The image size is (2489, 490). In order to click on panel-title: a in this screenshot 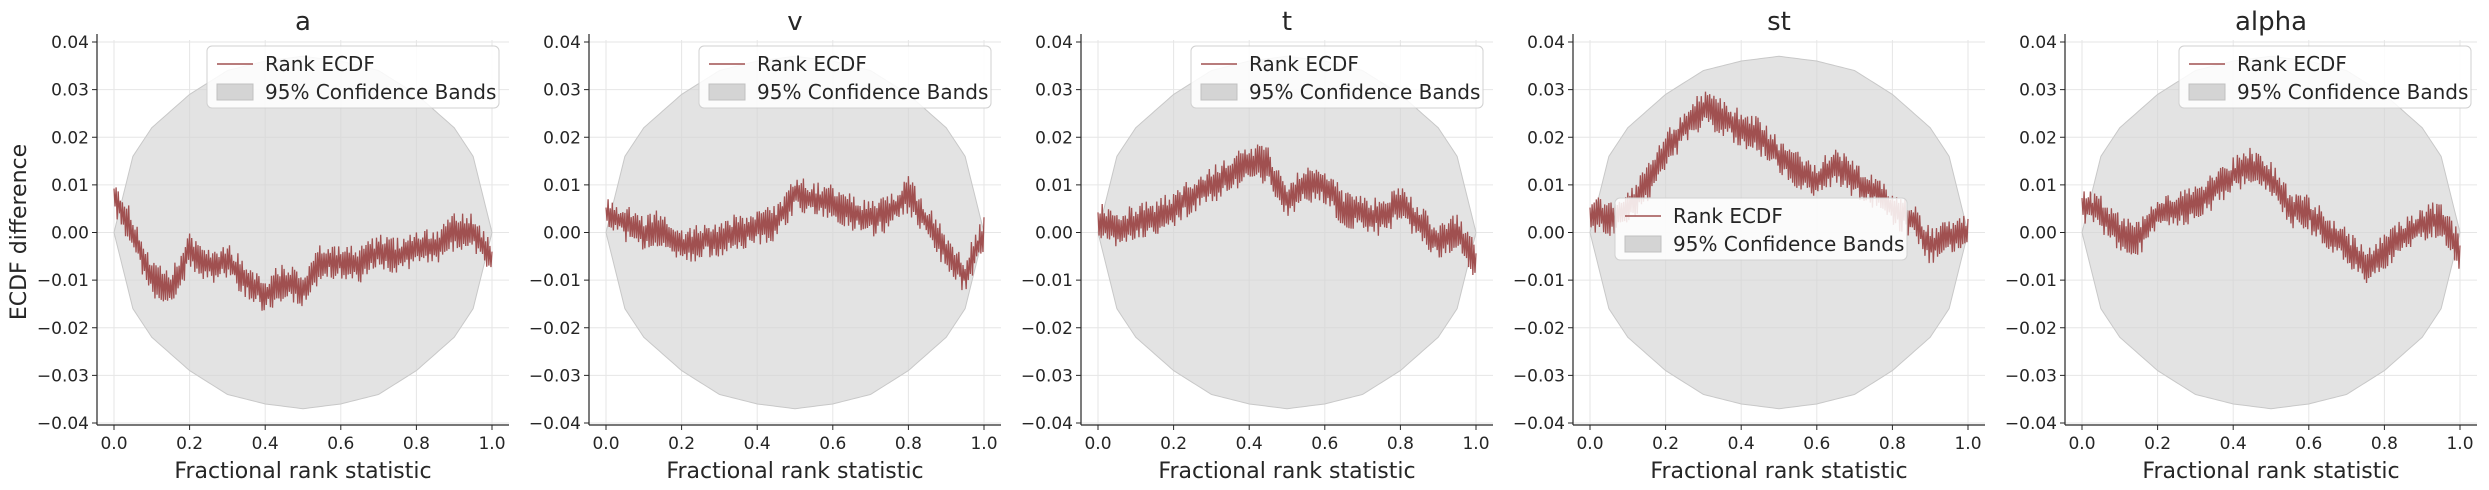, I will do `click(303, 22)`.